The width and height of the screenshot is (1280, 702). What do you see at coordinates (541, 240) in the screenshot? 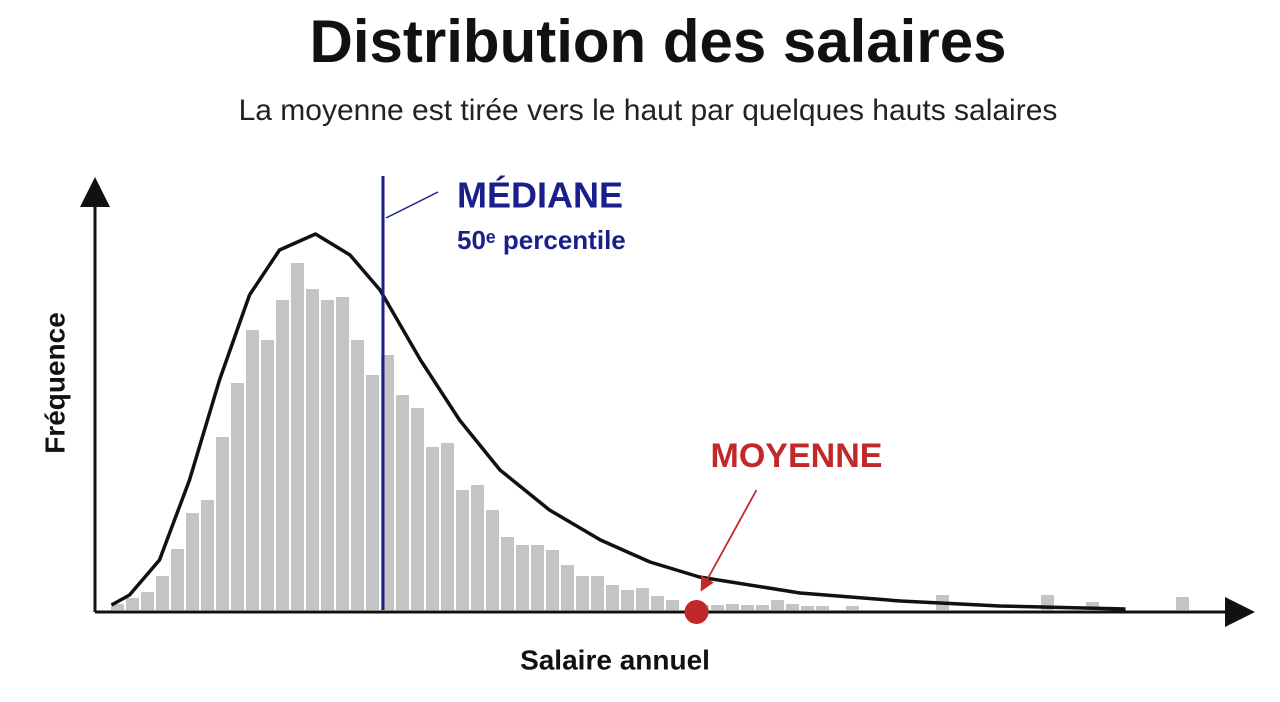
I see `median-sublabel: 50ᵉ percentile` at bounding box center [541, 240].